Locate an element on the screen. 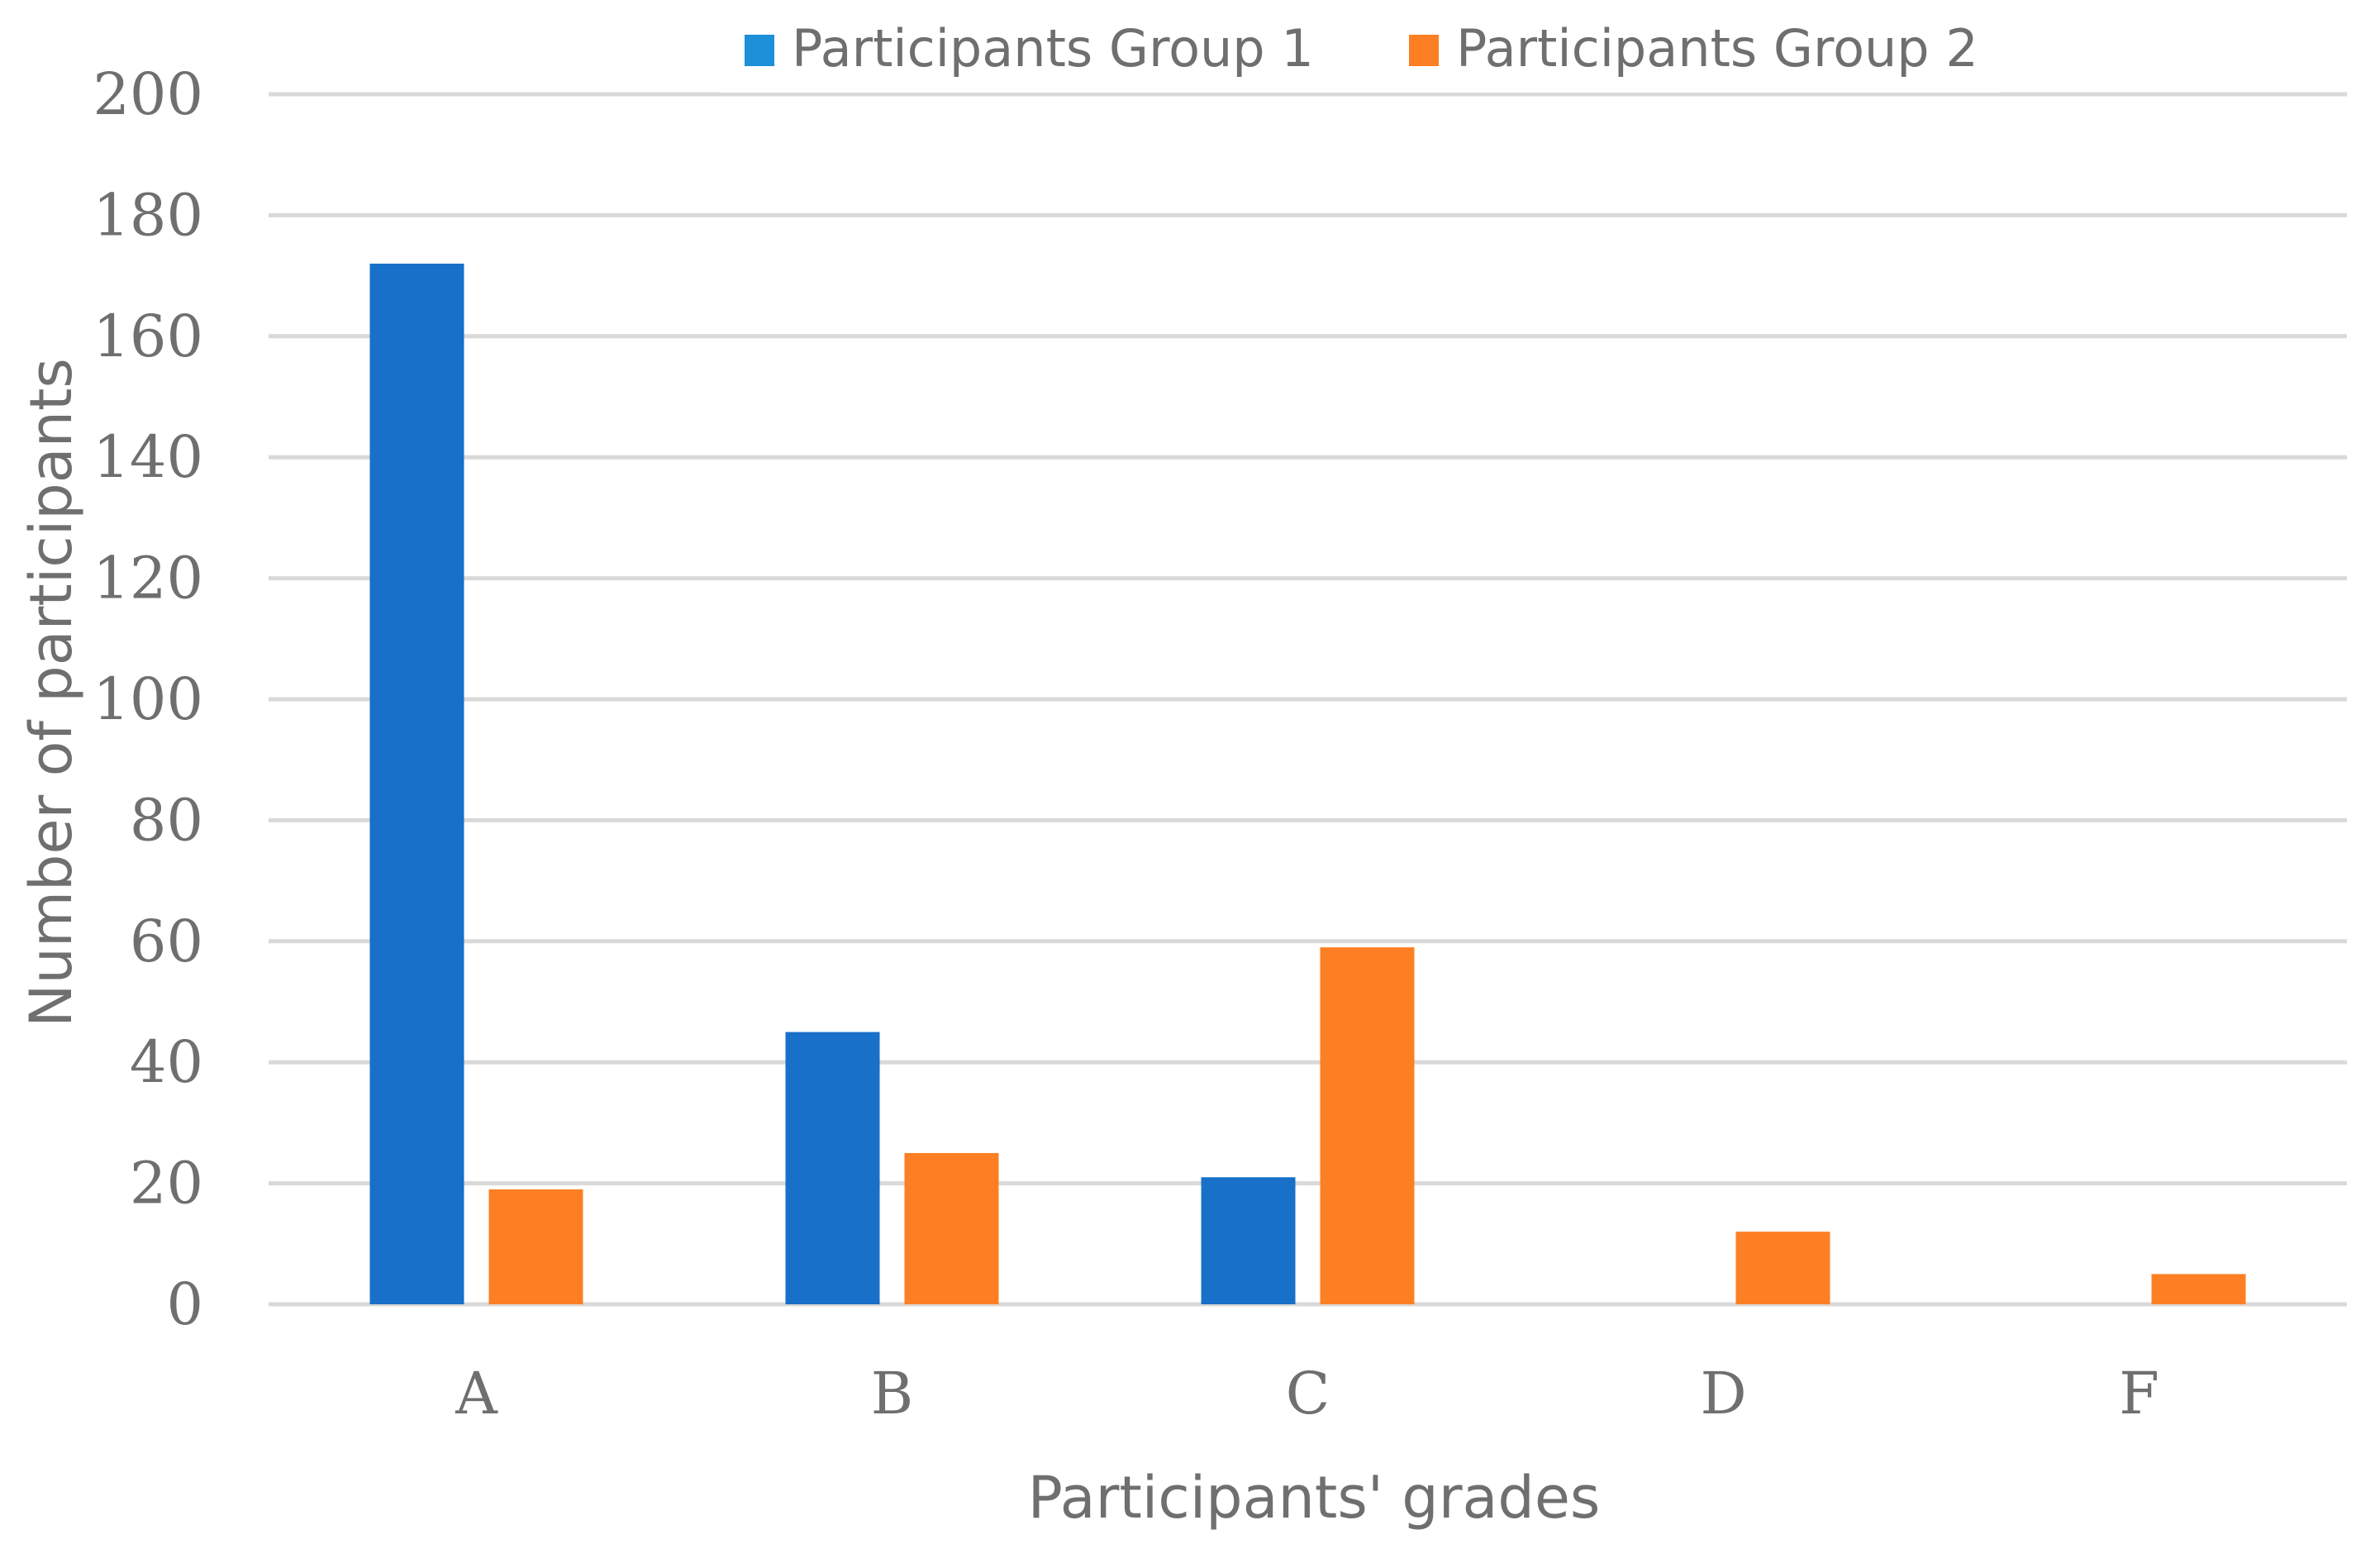 The height and width of the screenshot is (1544, 2380). x-tick-label: F is located at coordinates (2139, 1393).